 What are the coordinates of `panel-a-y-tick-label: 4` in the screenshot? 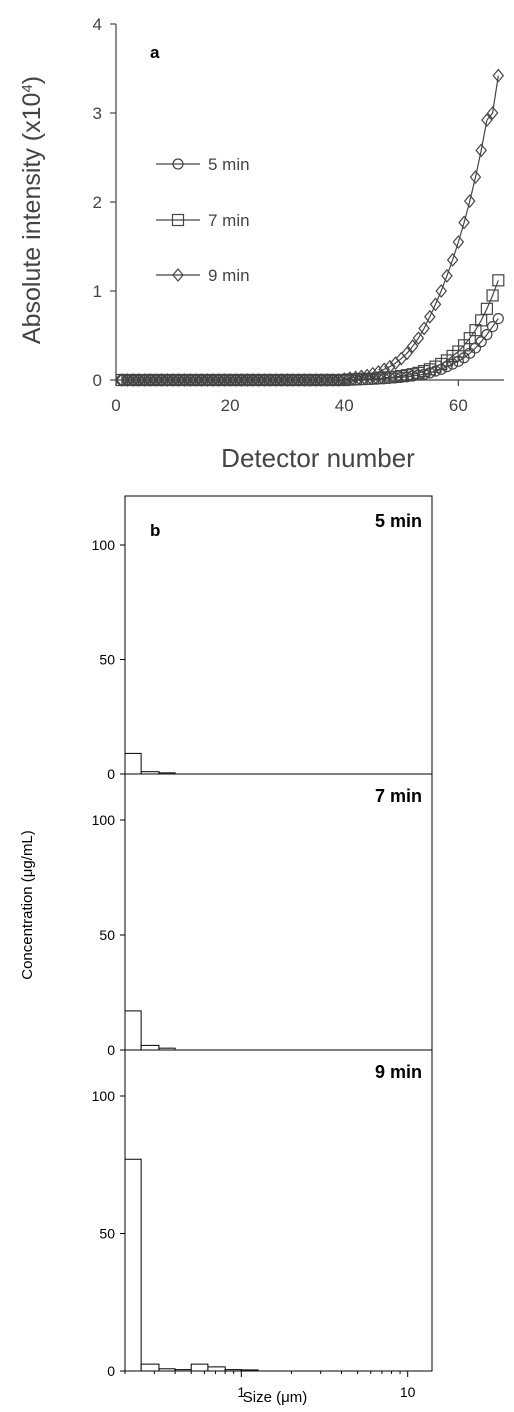 It's located at (97, 24).